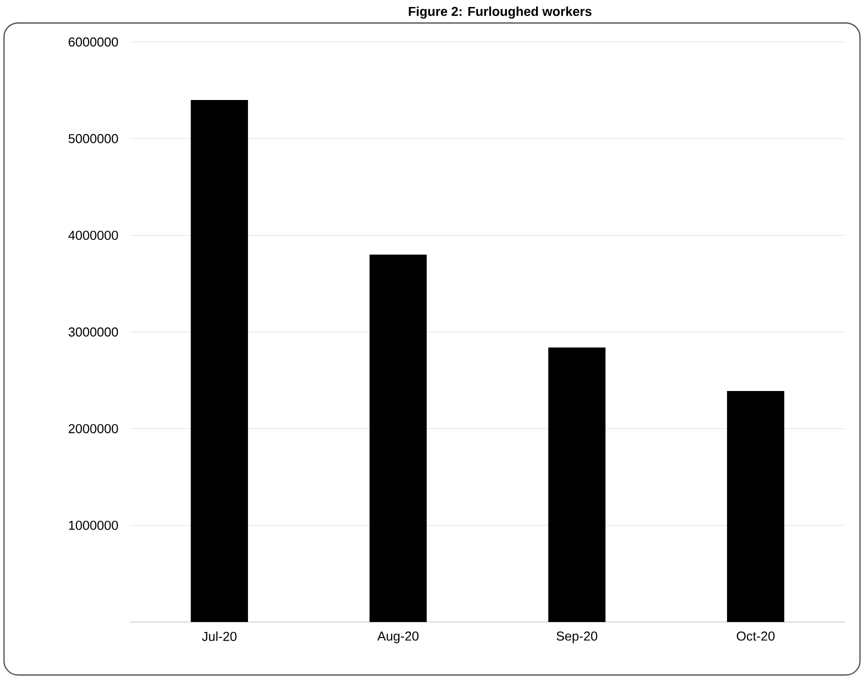 Image resolution: width=864 pixels, height=677 pixels. Describe the element at coordinates (219, 637) in the screenshot. I see `x-tick-label: Jul-20` at that location.